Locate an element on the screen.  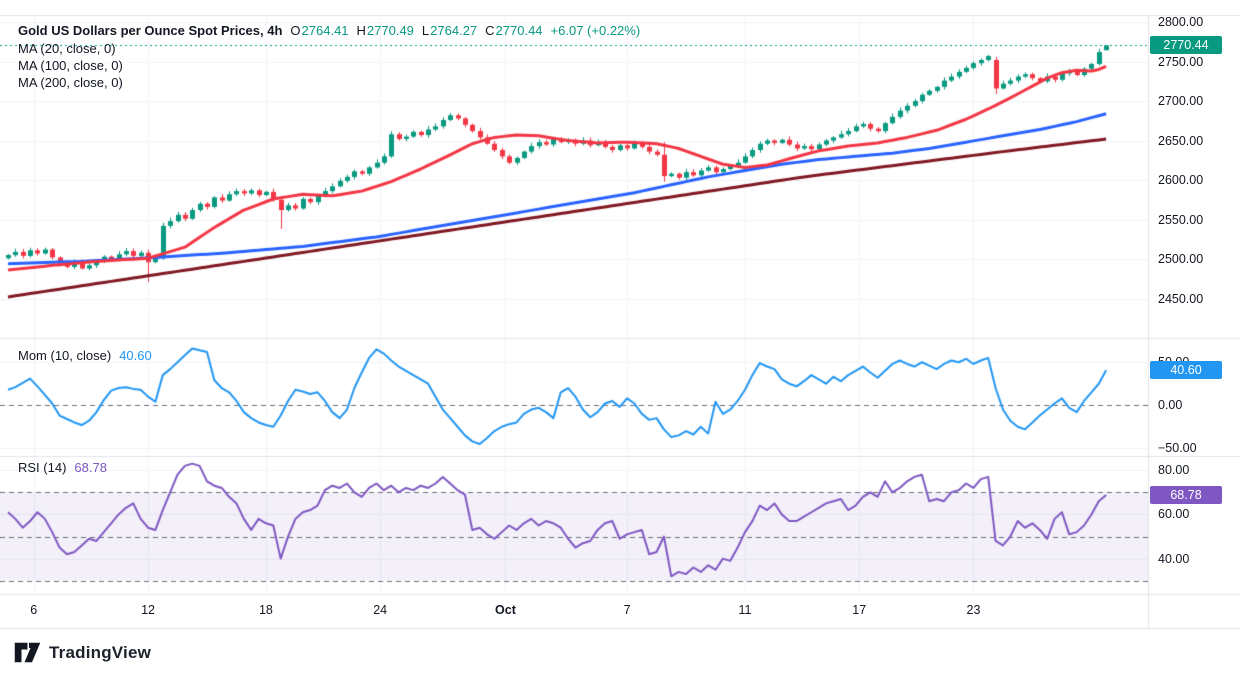
price-axis-label: 2800.00 is located at coordinates (1181, 22).